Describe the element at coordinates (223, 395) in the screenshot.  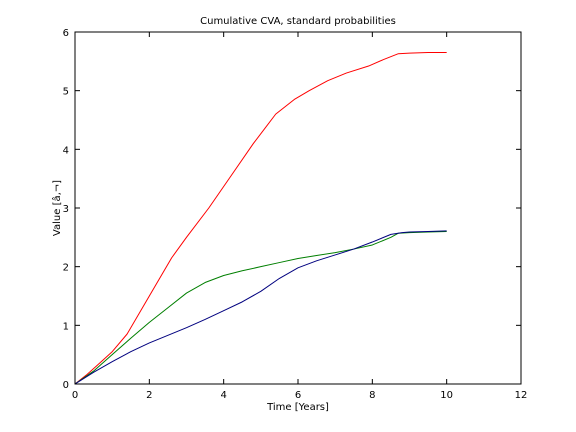
I see `x-tick-label: 4` at that location.